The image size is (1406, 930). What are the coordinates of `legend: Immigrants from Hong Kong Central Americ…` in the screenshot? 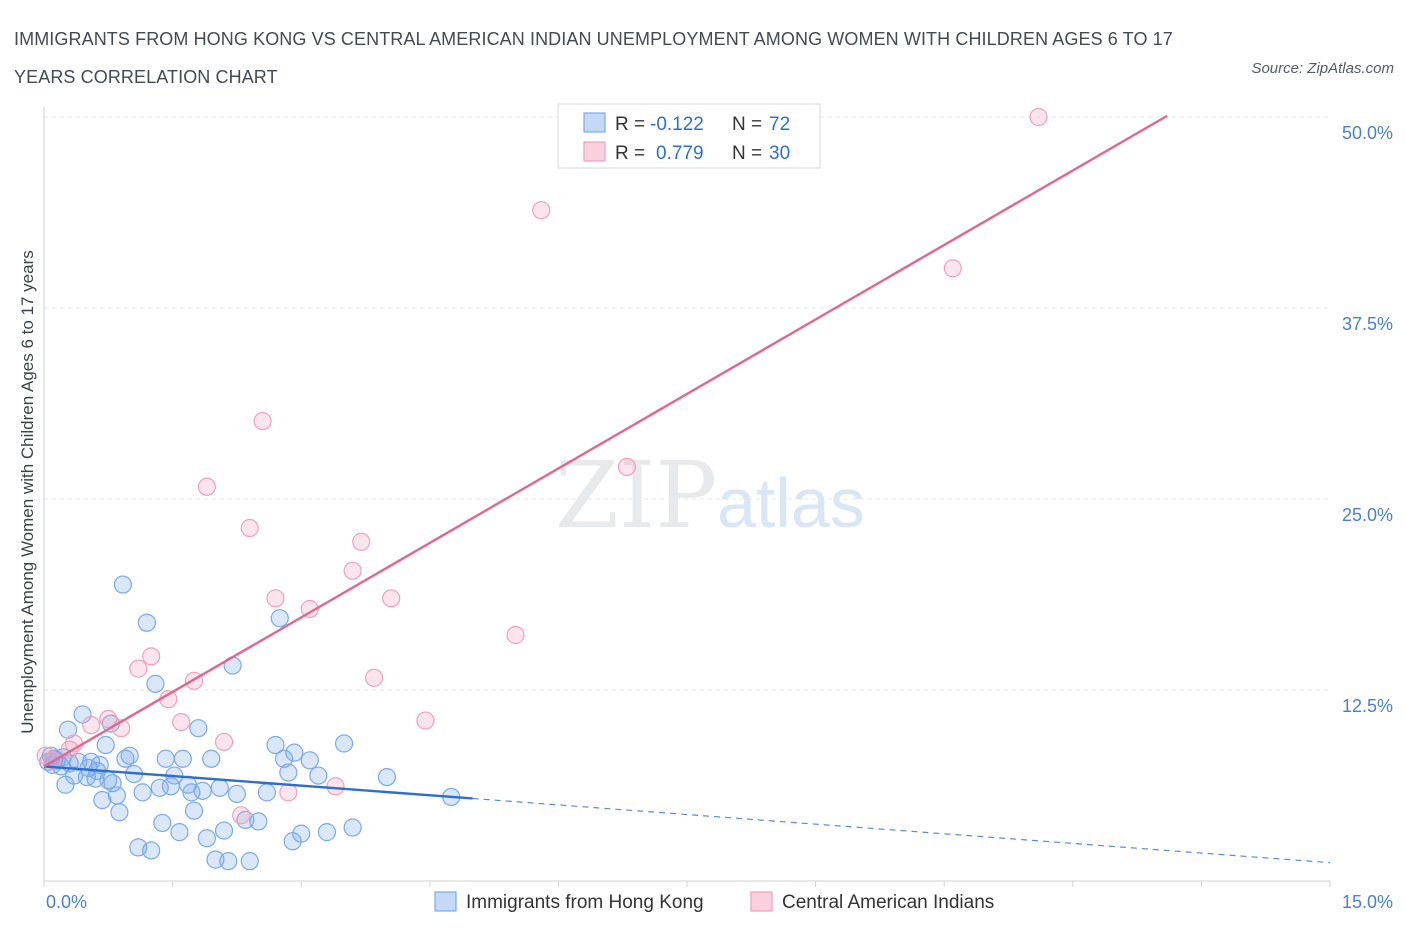 It's located at (714, 902).